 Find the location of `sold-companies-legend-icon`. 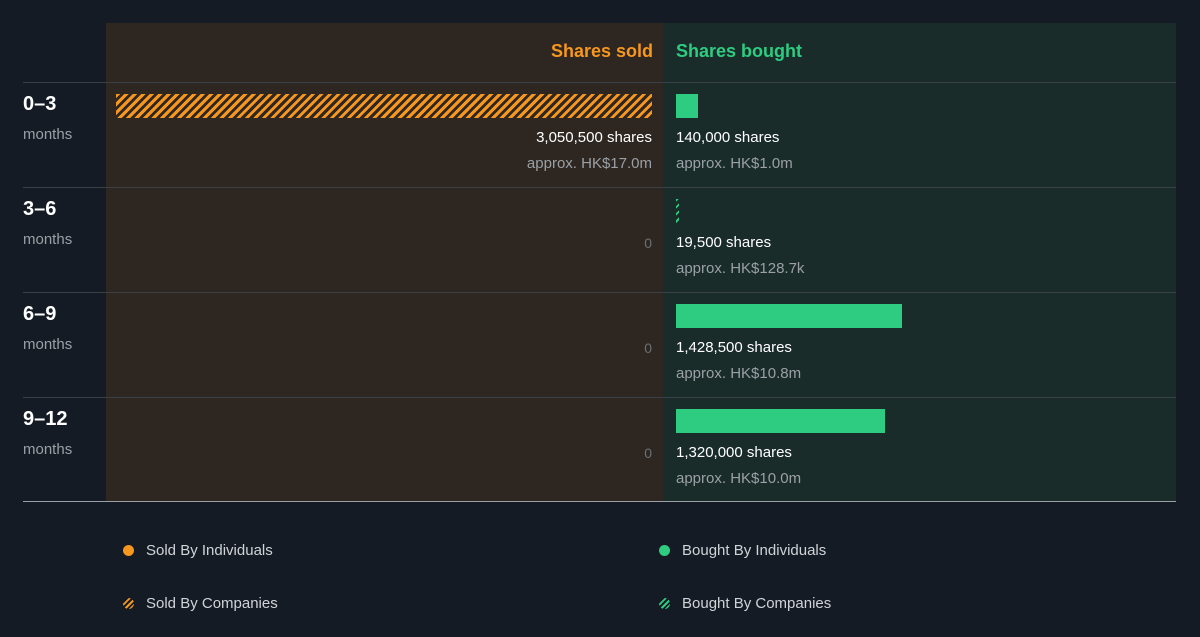

sold-companies-legend-icon is located at coordinates (128, 603).